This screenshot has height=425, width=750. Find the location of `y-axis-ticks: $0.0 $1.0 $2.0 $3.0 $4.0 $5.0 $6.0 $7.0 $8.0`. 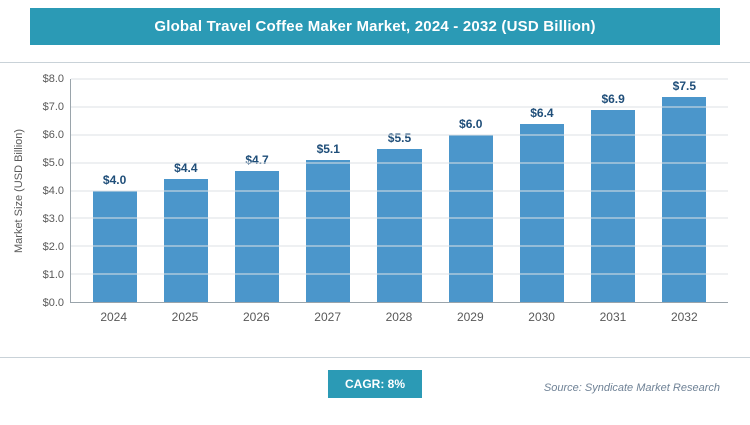

y-axis-ticks: $0.0 $1.0 $2.0 $3.0 $4.0 $5.0 $6.0 $7.0 $8.0 is located at coordinates (49, 191).